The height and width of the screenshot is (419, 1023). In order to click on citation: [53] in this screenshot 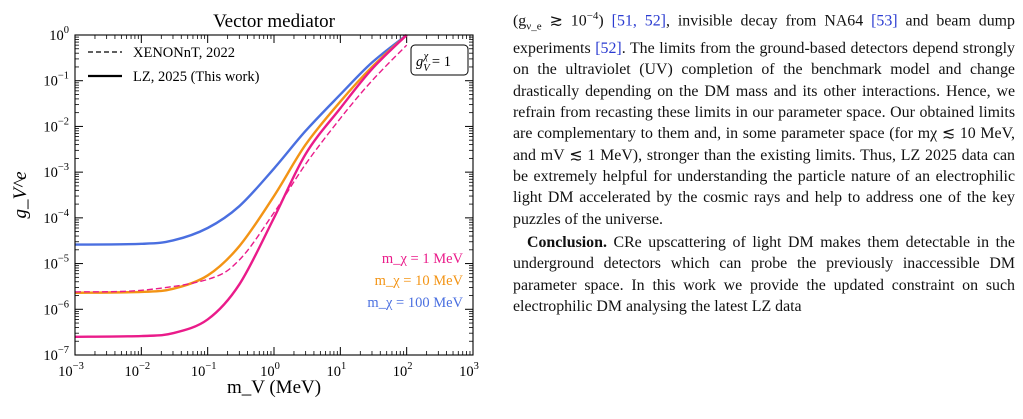, I will do `click(884, 21)`.